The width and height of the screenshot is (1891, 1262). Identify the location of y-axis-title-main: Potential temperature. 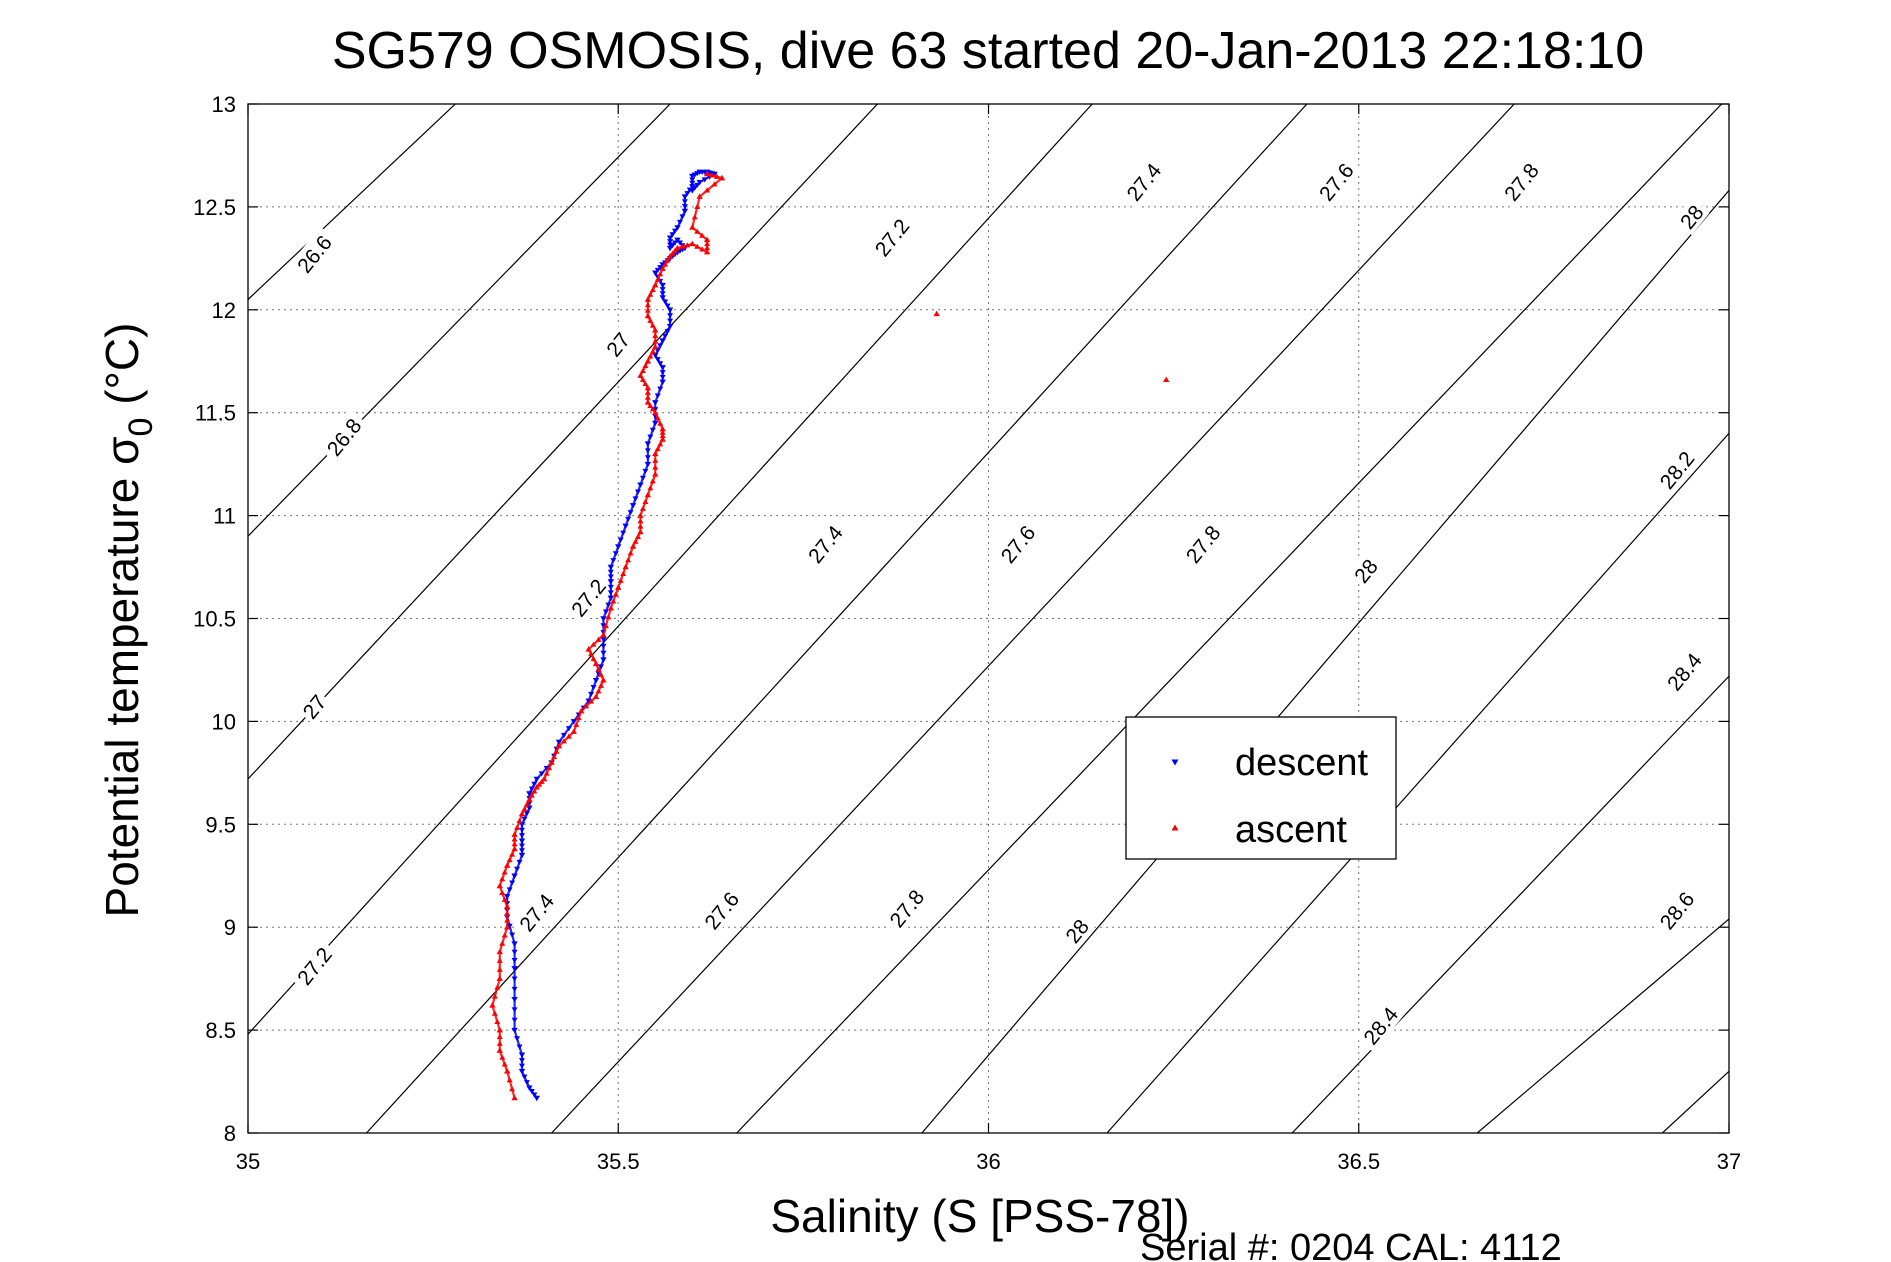
(122, 691).